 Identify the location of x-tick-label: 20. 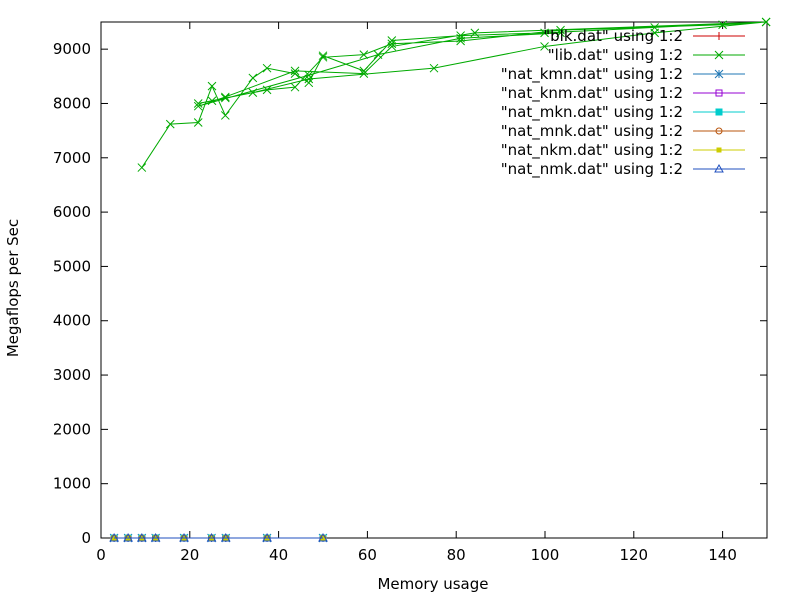
(189, 555).